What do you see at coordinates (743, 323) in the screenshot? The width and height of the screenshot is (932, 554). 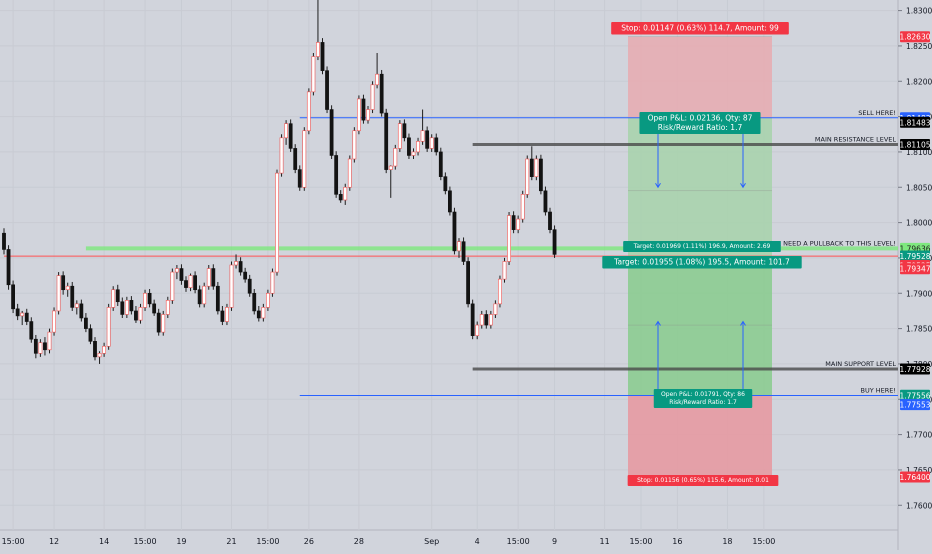 I see `long-arrow-right-head` at bounding box center [743, 323].